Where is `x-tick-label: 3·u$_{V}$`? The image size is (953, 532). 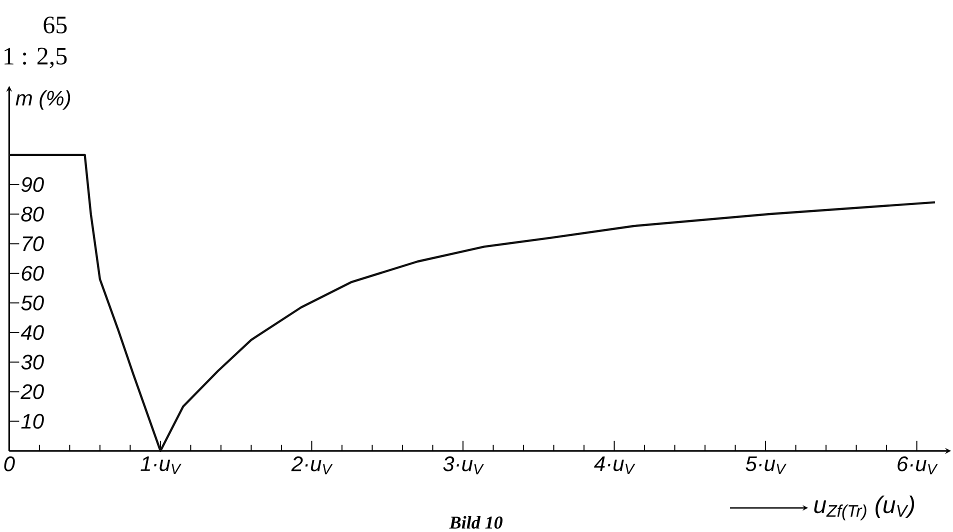 x-tick-label: 3·u$_{V}$ is located at coordinates (463, 465).